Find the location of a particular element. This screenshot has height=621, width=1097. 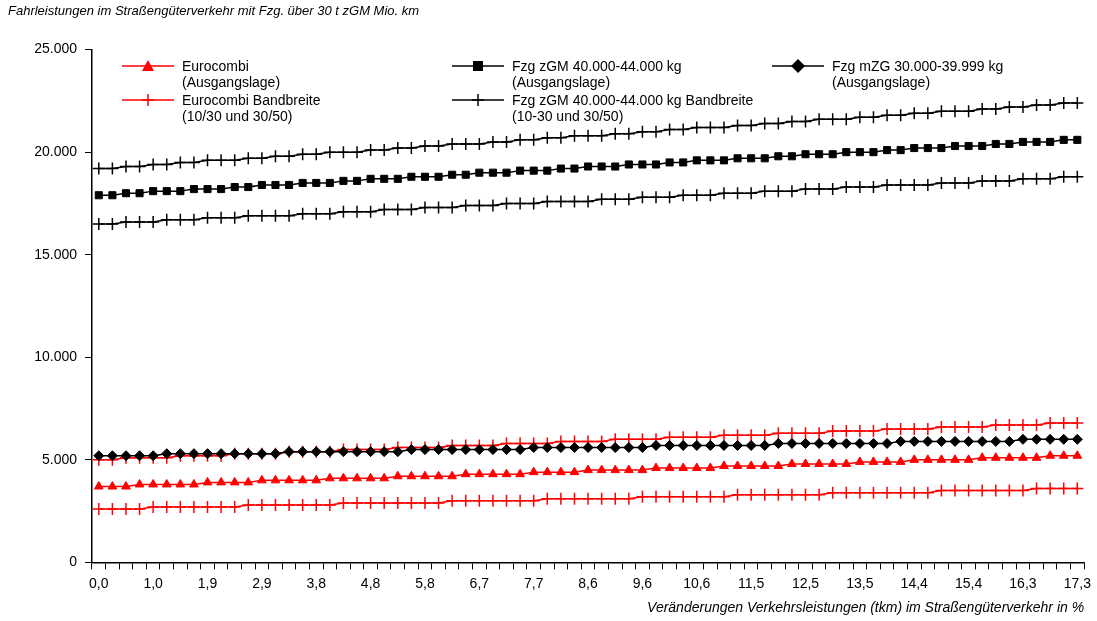

x-tick-label: 6,7 is located at coordinates (479, 582).